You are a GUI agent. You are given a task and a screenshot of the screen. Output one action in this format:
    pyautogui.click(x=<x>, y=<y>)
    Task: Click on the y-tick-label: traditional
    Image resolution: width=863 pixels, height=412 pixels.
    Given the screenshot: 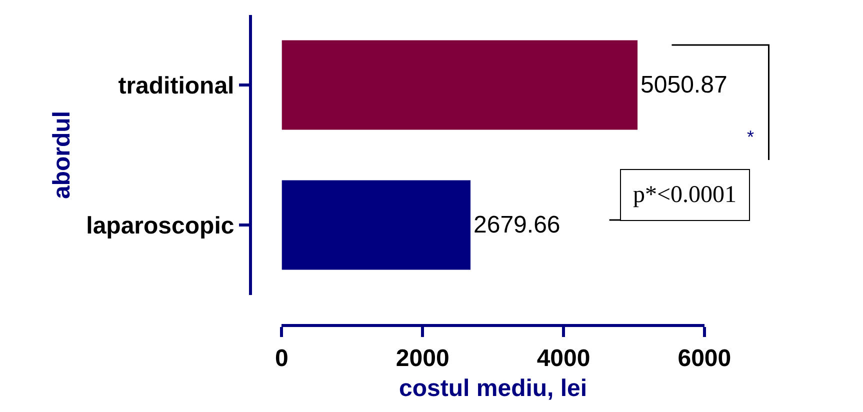 What is the action you would take?
    pyautogui.click(x=176, y=86)
    